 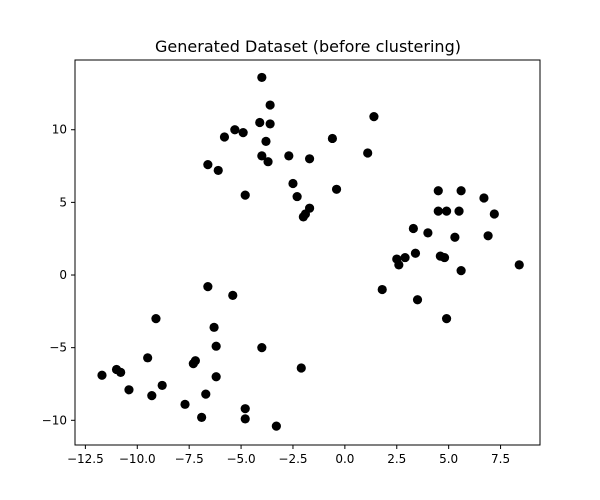 What do you see at coordinates (292, 459) in the screenshot?
I see `x-tick-label: −2.5` at bounding box center [292, 459].